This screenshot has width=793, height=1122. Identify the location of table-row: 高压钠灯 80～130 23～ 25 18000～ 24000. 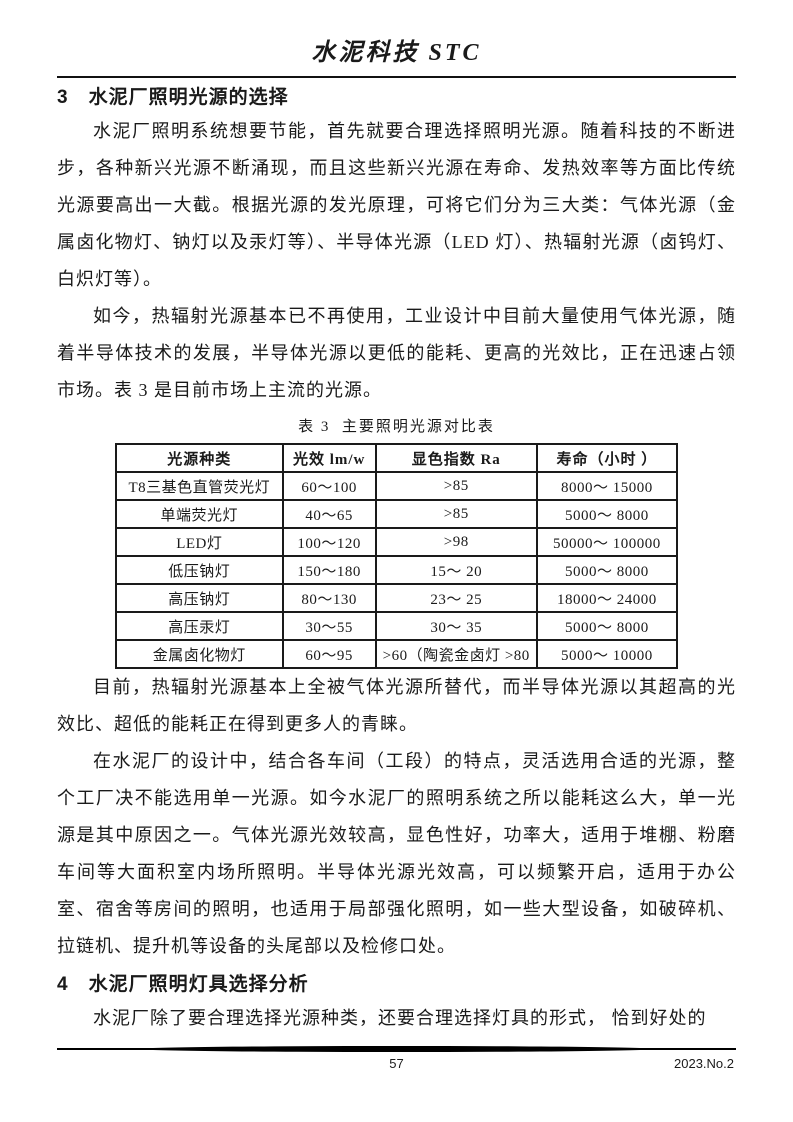
(397, 598).